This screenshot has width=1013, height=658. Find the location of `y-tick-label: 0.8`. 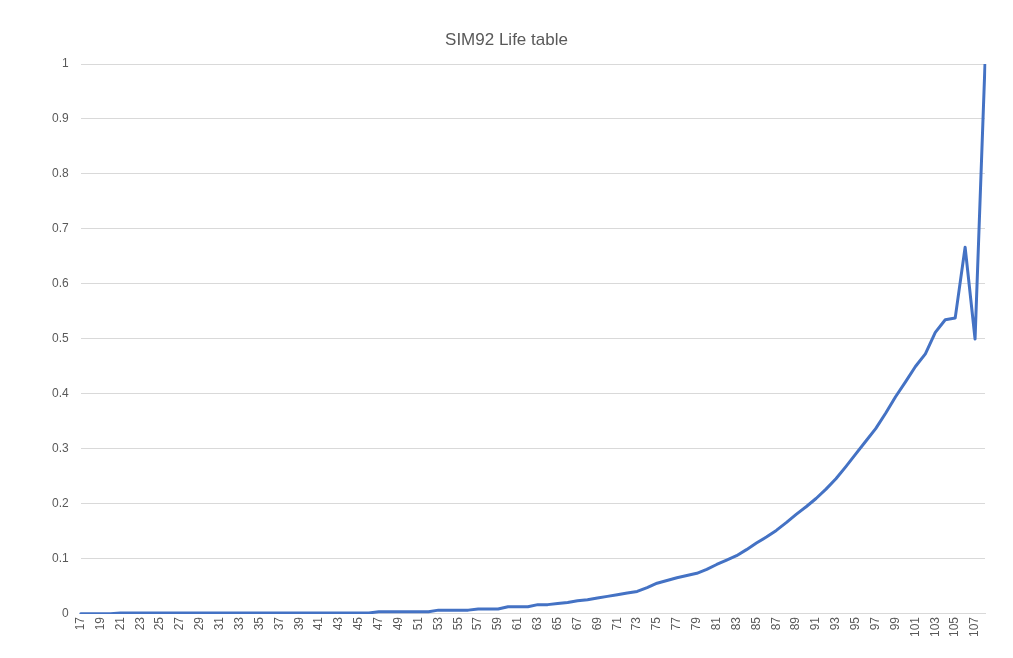

y-tick-label: 0.8 is located at coordinates (60, 173).